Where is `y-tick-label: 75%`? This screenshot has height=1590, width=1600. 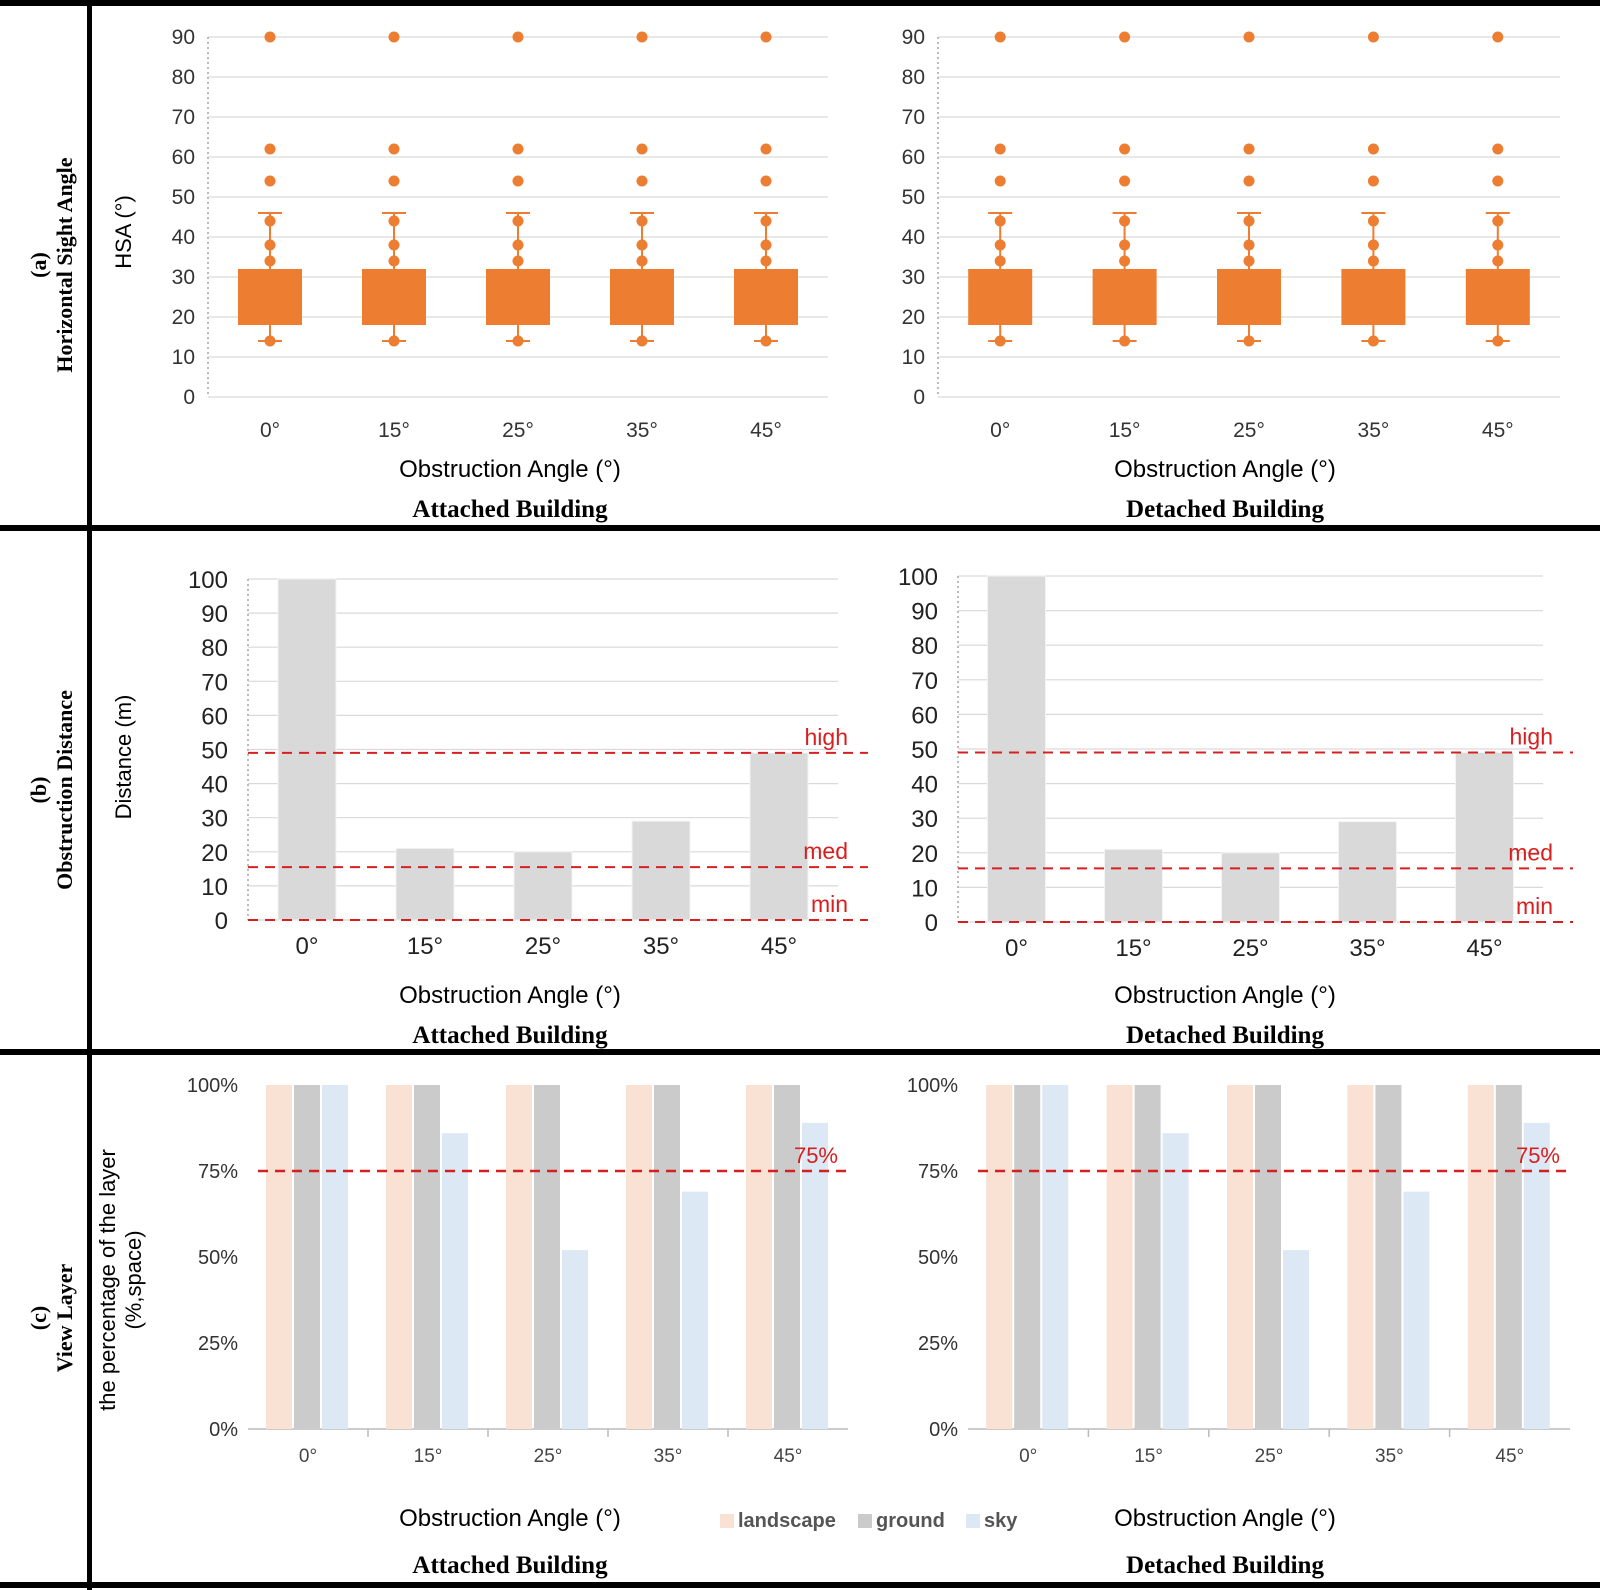 y-tick-label: 75% is located at coordinates (938, 1172).